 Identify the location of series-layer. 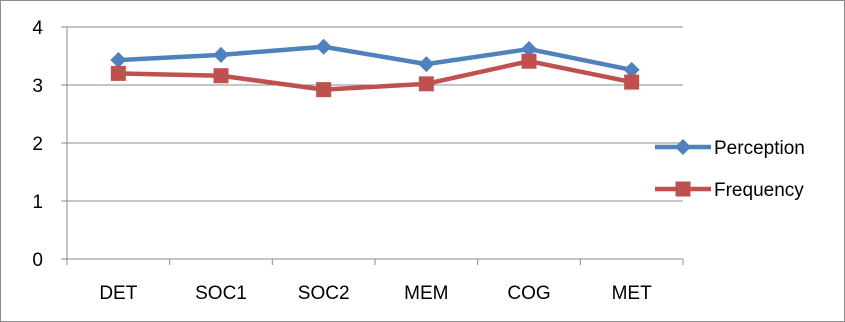
(375, 68).